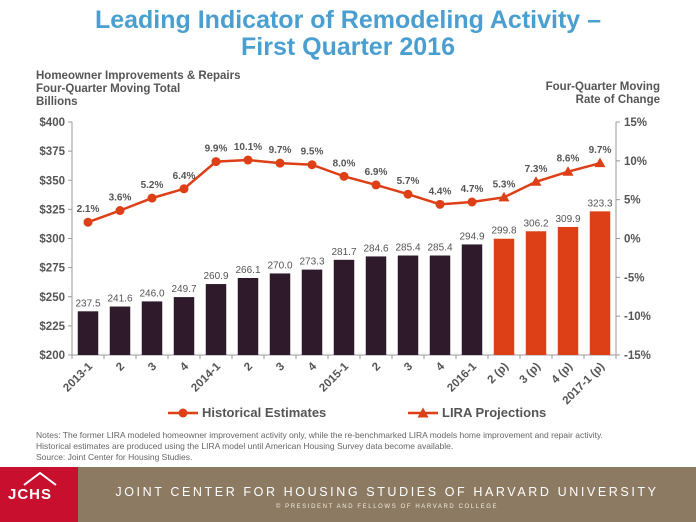 This screenshot has height=522, width=696. I want to click on left-tick-label: $225, so click(52, 327).